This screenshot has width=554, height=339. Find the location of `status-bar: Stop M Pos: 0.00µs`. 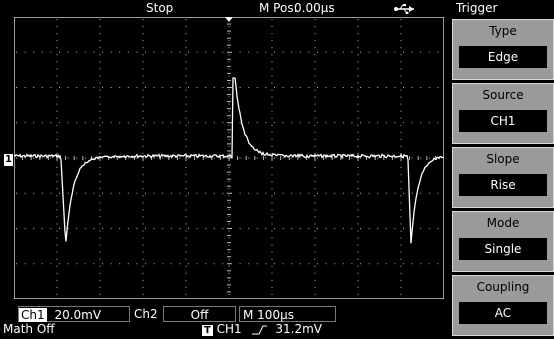

status-bar: Stop M Pos: 0.00µs is located at coordinates (225, 8).